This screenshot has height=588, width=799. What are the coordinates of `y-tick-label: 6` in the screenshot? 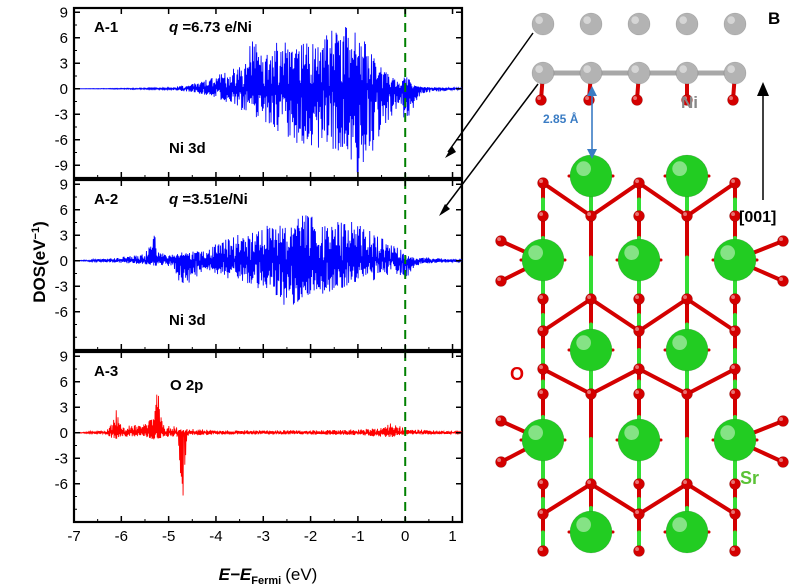 It's located at (64, 38).